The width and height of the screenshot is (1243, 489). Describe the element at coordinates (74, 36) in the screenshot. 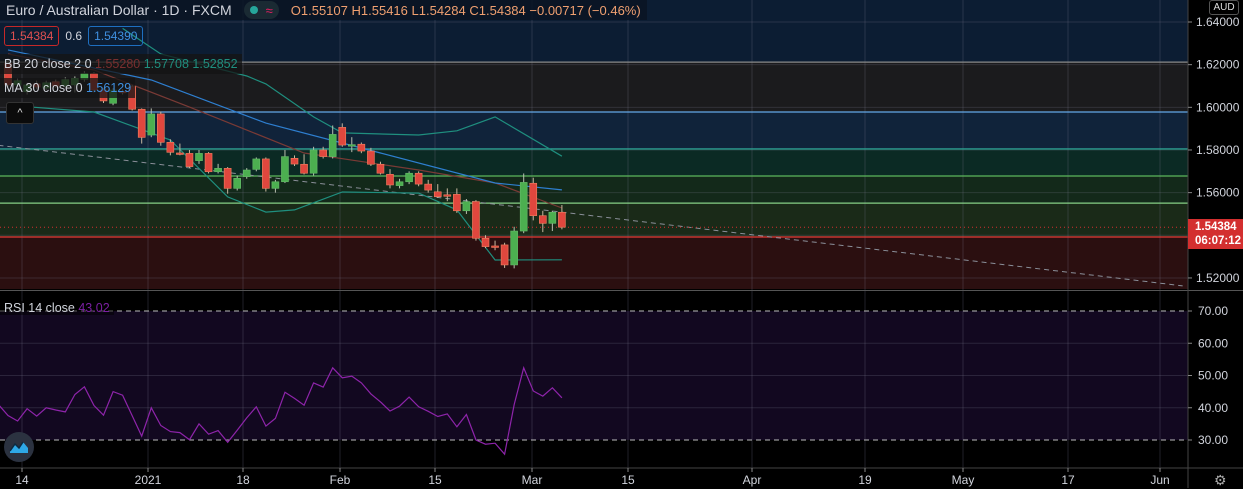

I see `trade-buttons: 1.54384 0.6 1.54390` at that location.